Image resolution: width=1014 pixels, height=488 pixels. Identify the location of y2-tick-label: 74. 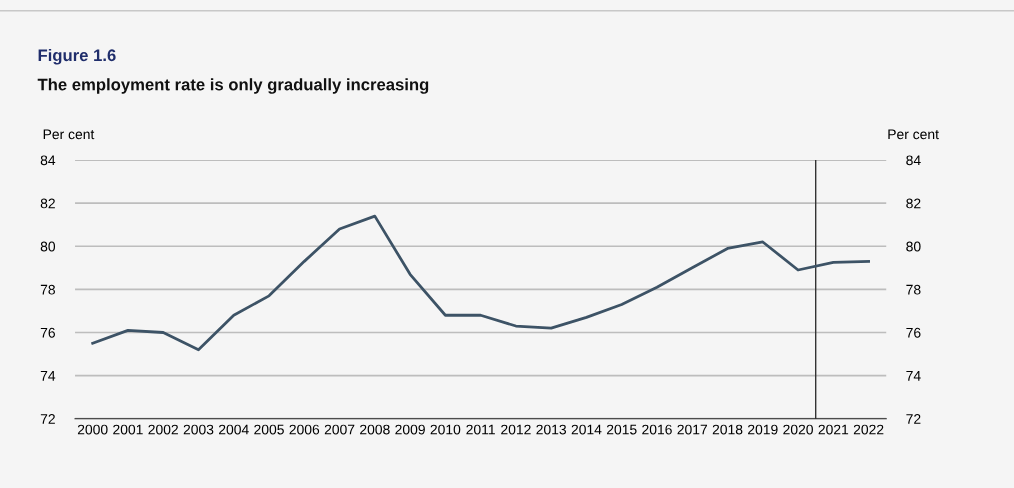
(913, 376).